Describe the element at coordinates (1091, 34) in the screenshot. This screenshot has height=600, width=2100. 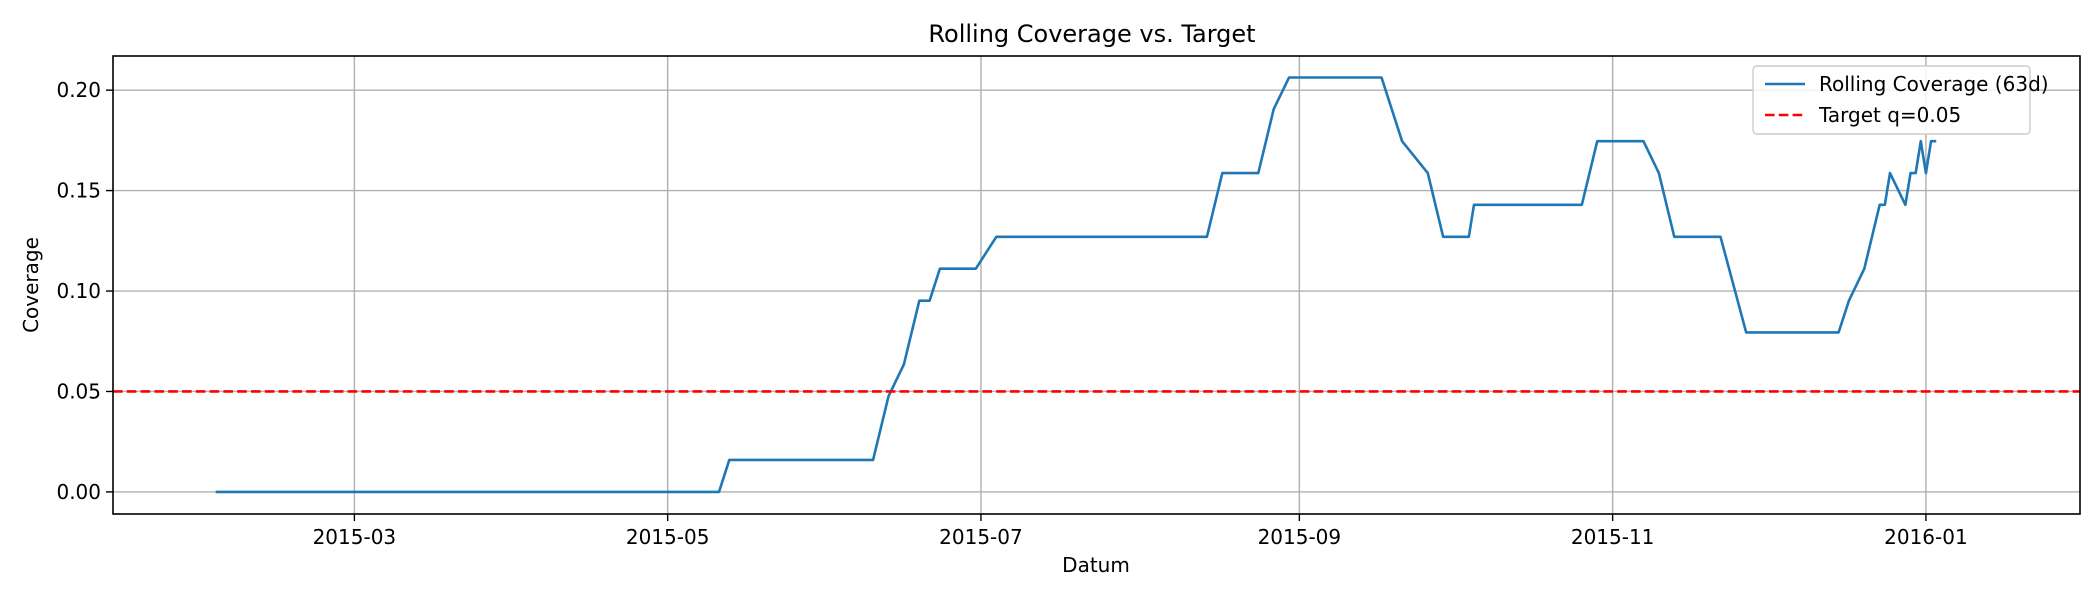
I see `chart-title: Rolling Coverage vs. Target` at that location.